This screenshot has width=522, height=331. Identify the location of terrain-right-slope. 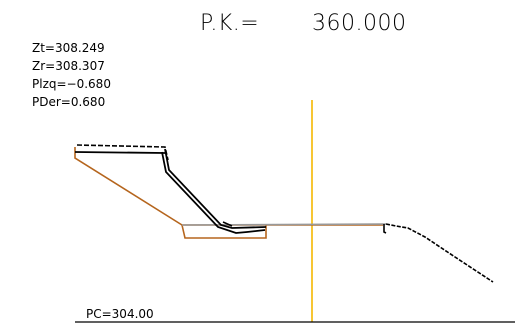
(439, 253).